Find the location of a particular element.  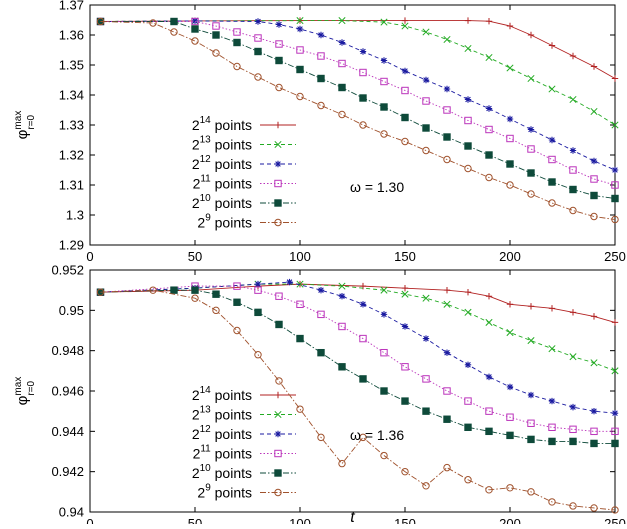

y-tick-label: 1.37 is located at coordinates (71, 6).